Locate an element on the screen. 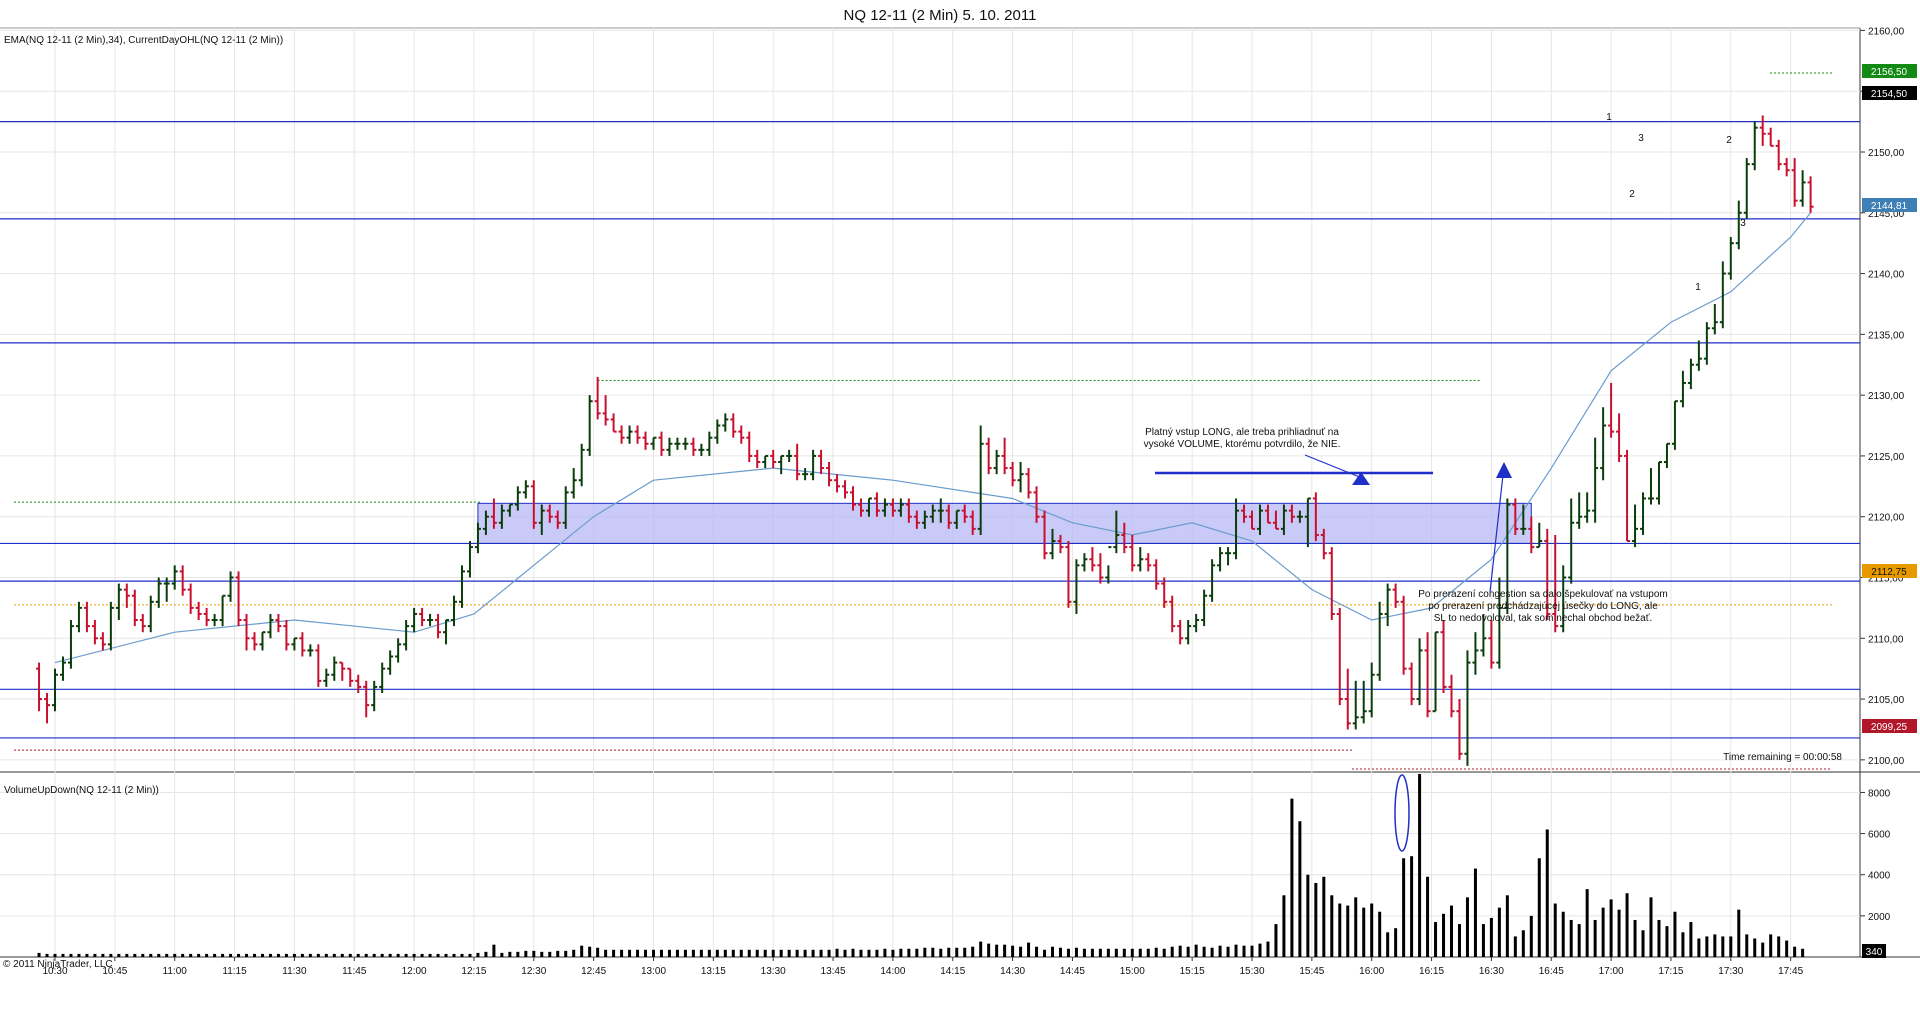 The image size is (1920, 1015). up-arrow-icon is located at coordinates (1361, 478).